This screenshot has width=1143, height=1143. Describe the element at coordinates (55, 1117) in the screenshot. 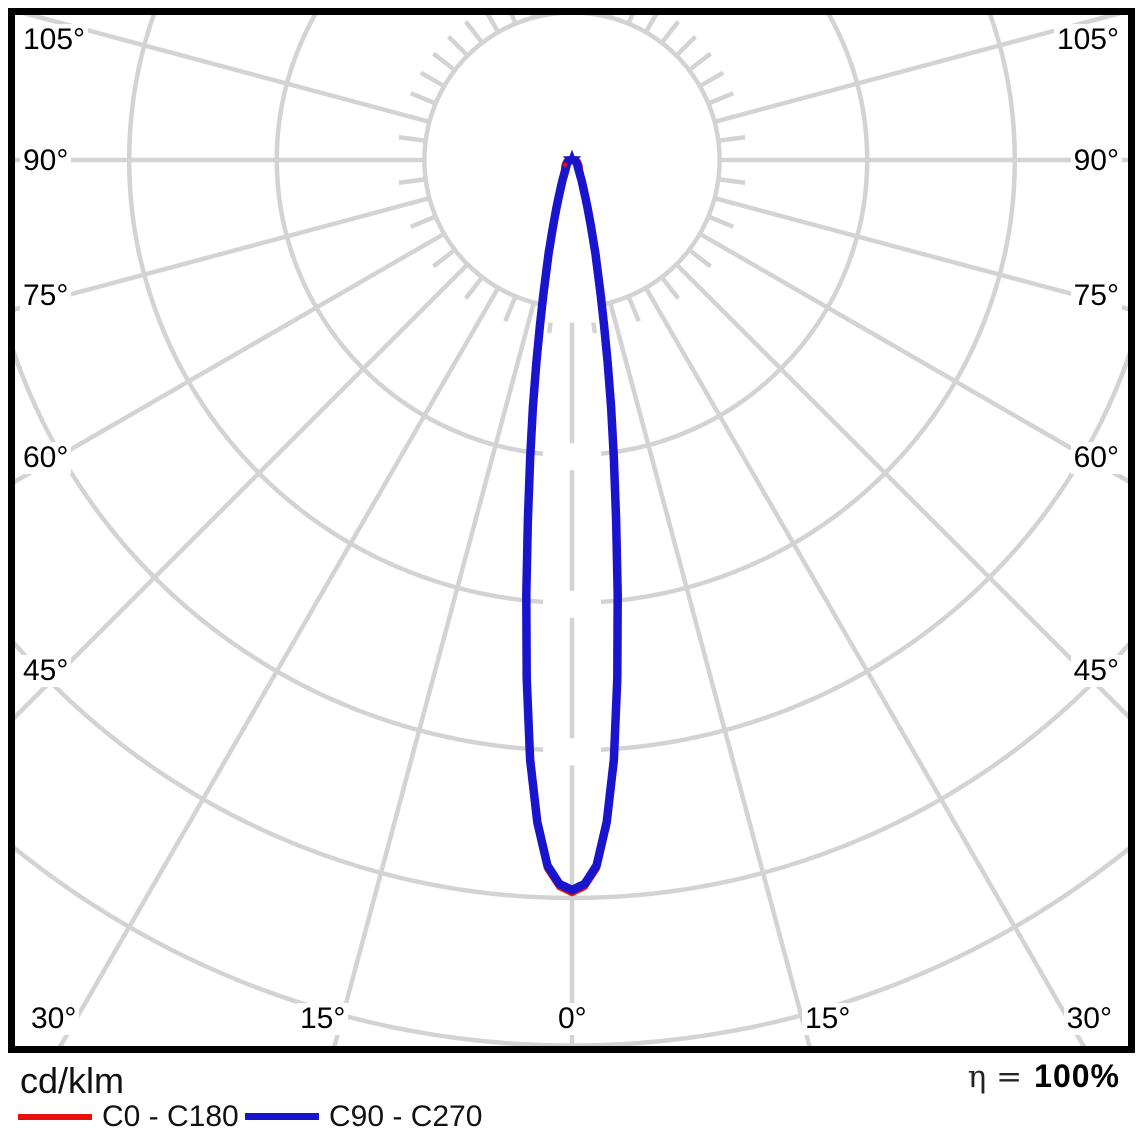

I see `c0-c180-line-swatch` at that location.